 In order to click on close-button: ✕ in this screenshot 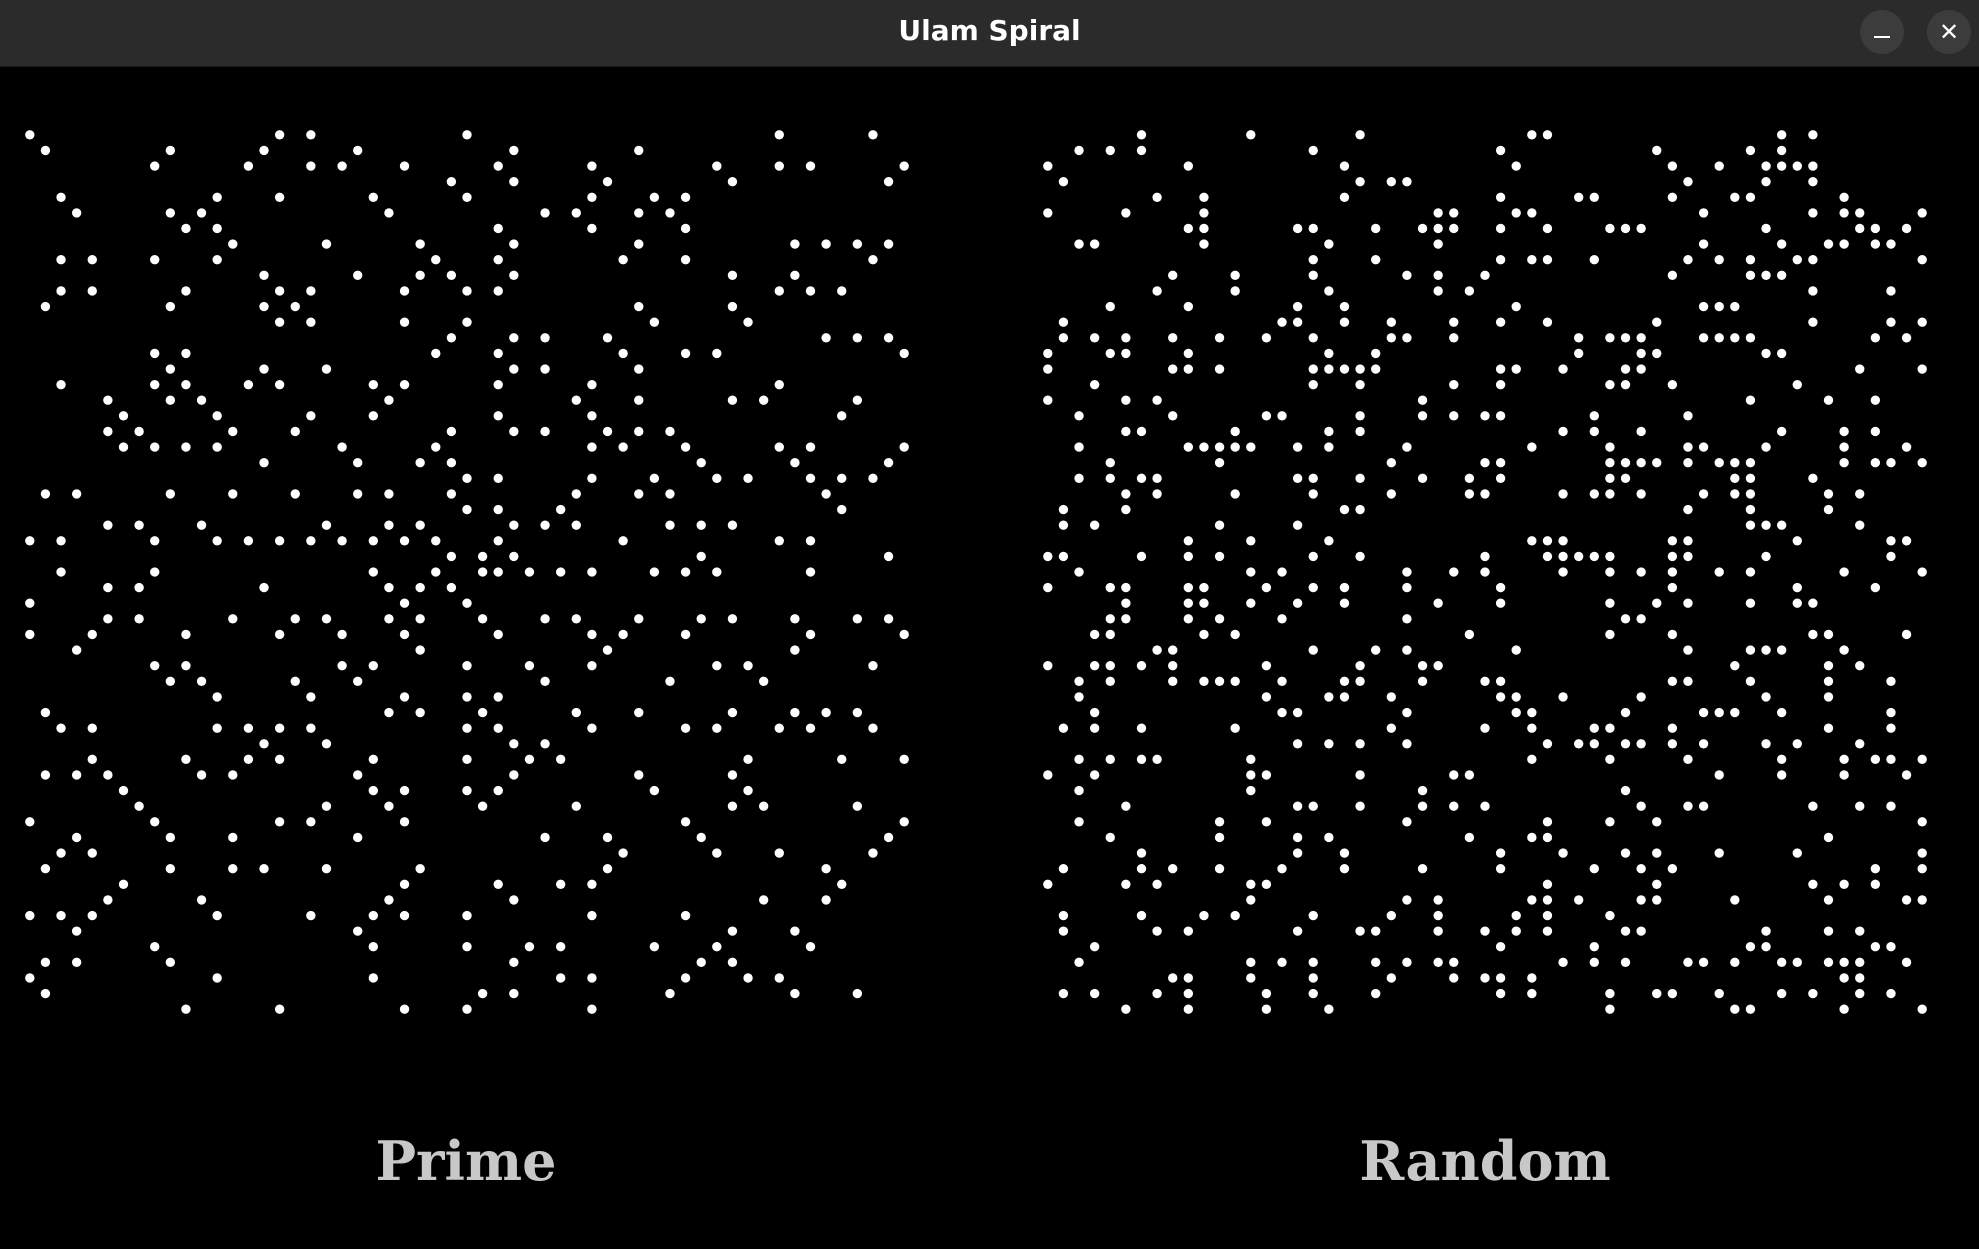, I will do `click(1949, 32)`.